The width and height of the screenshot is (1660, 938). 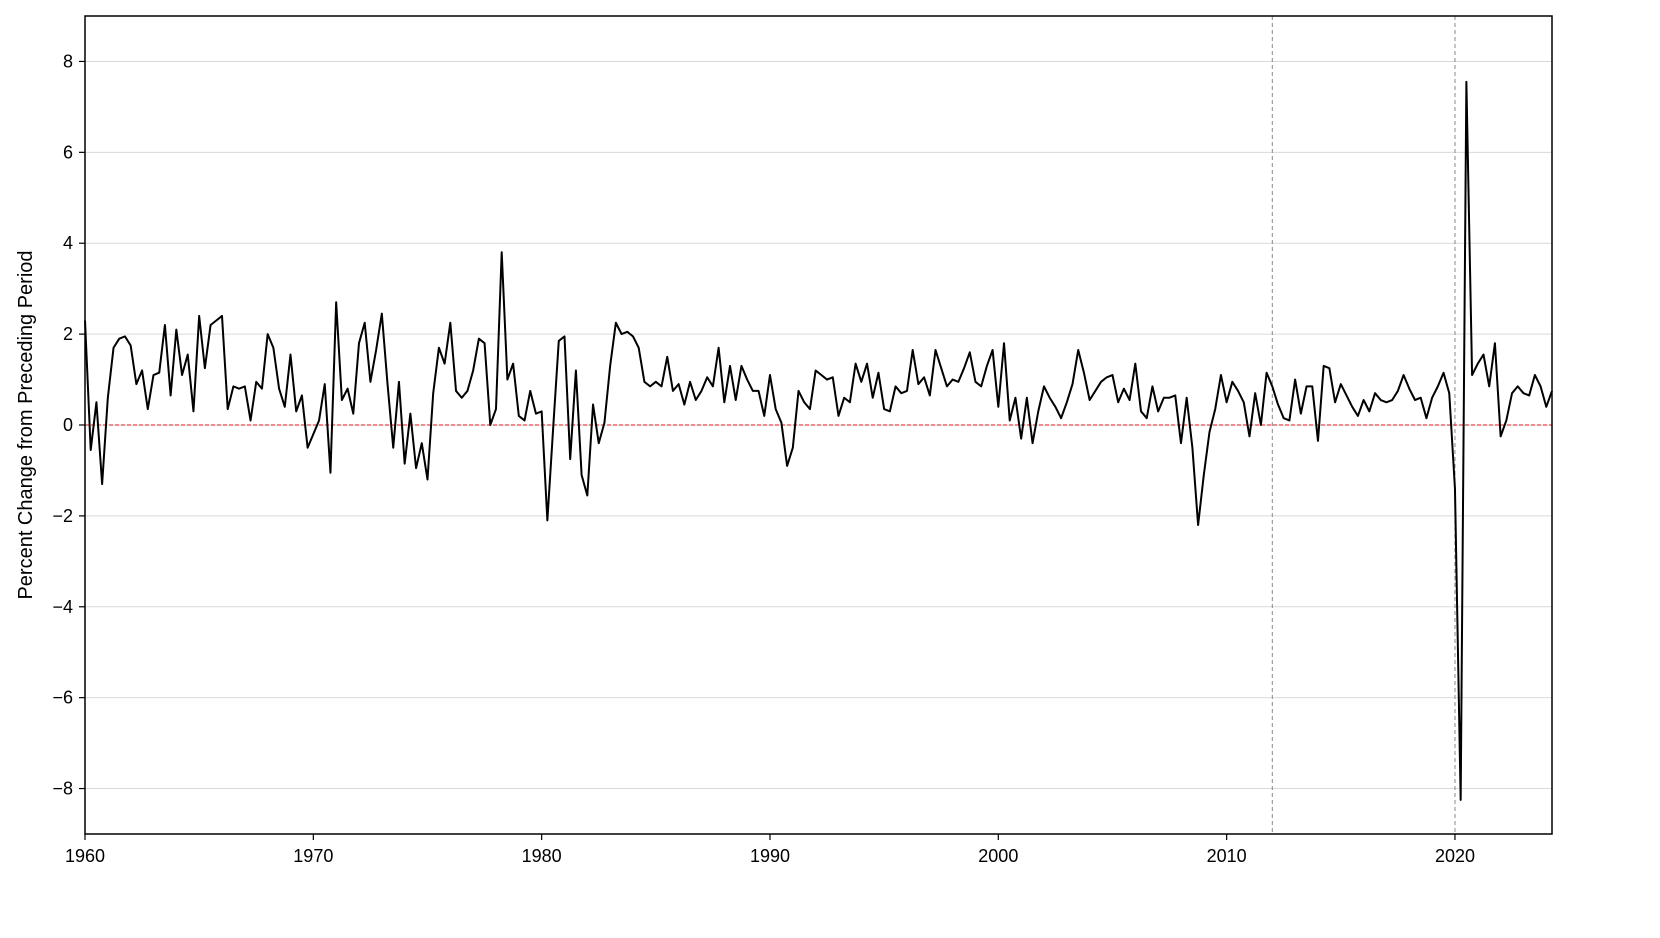 I want to click on x-tick-label: 1990, so click(x=770, y=856).